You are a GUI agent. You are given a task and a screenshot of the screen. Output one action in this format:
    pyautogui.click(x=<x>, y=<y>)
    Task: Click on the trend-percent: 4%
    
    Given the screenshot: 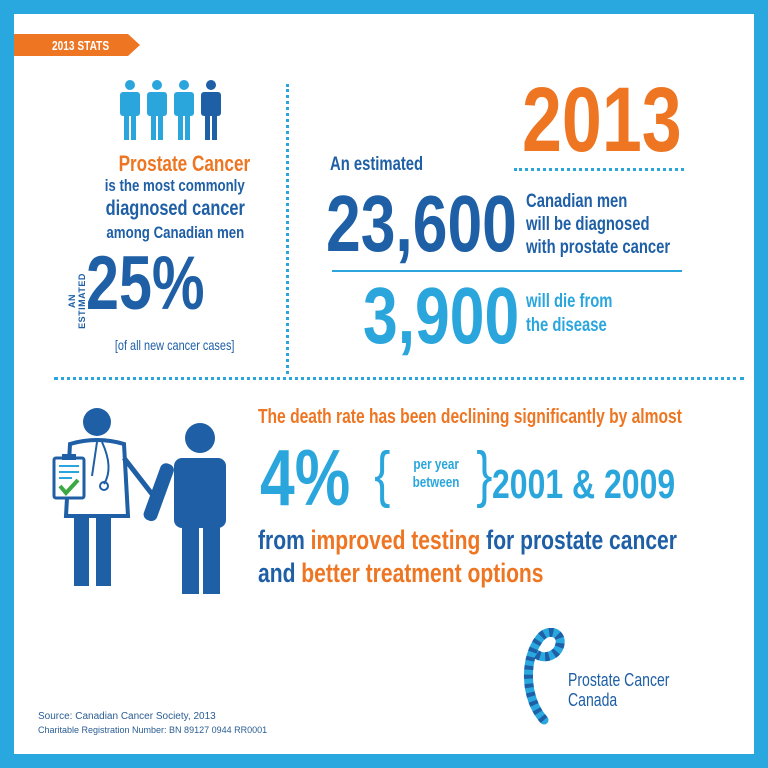 What is the action you would take?
    pyautogui.click(x=305, y=477)
    